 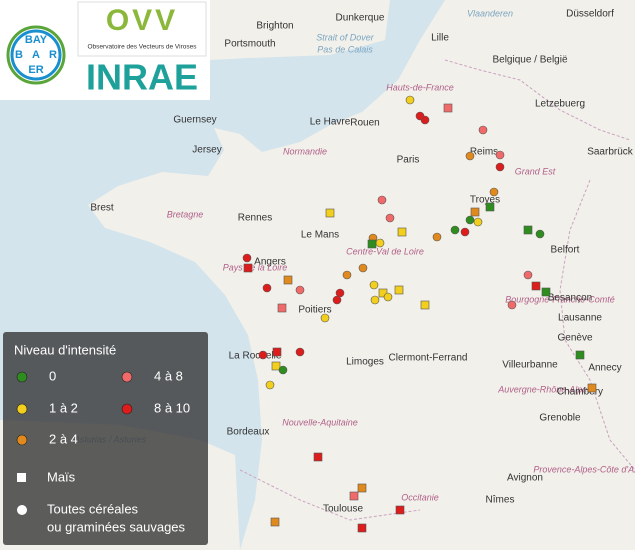 I want to click on map-label: Strait of Dover, so click(x=345, y=37).